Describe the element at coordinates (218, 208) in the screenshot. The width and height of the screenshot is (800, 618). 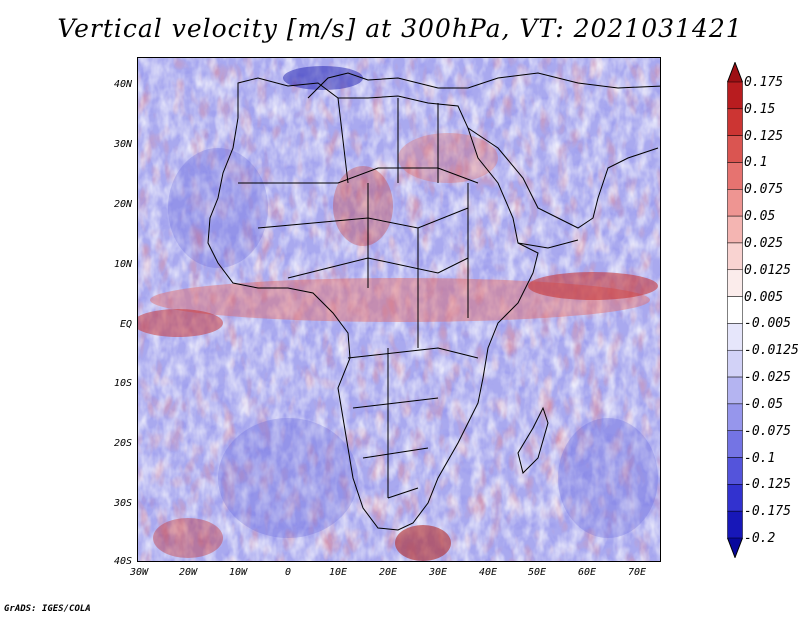
I see `cool-region-west` at that location.